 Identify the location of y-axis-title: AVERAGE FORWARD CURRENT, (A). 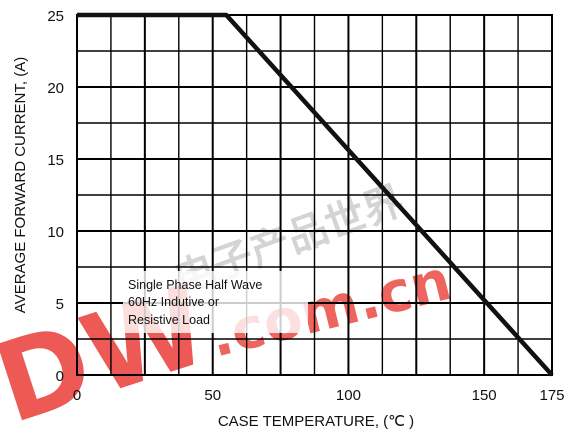
(20, 185).